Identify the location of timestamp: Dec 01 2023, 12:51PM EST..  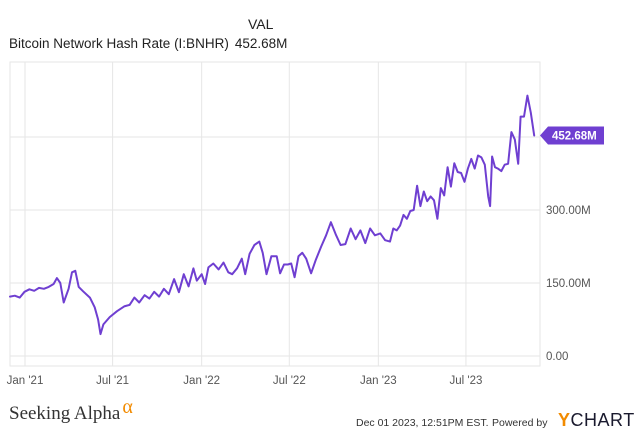
(422, 423).